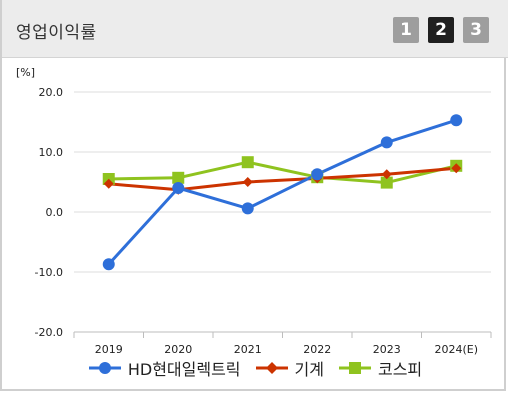 The width and height of the screenshot is (510, 401). I want to click on page-tabs: 1 2 3, so click(441, 30).